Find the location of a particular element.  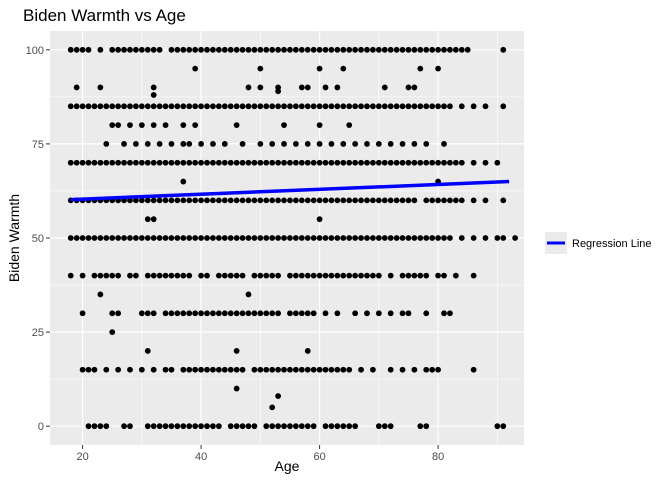

y-tick-label: 25 is located at coordinates (38, 333).